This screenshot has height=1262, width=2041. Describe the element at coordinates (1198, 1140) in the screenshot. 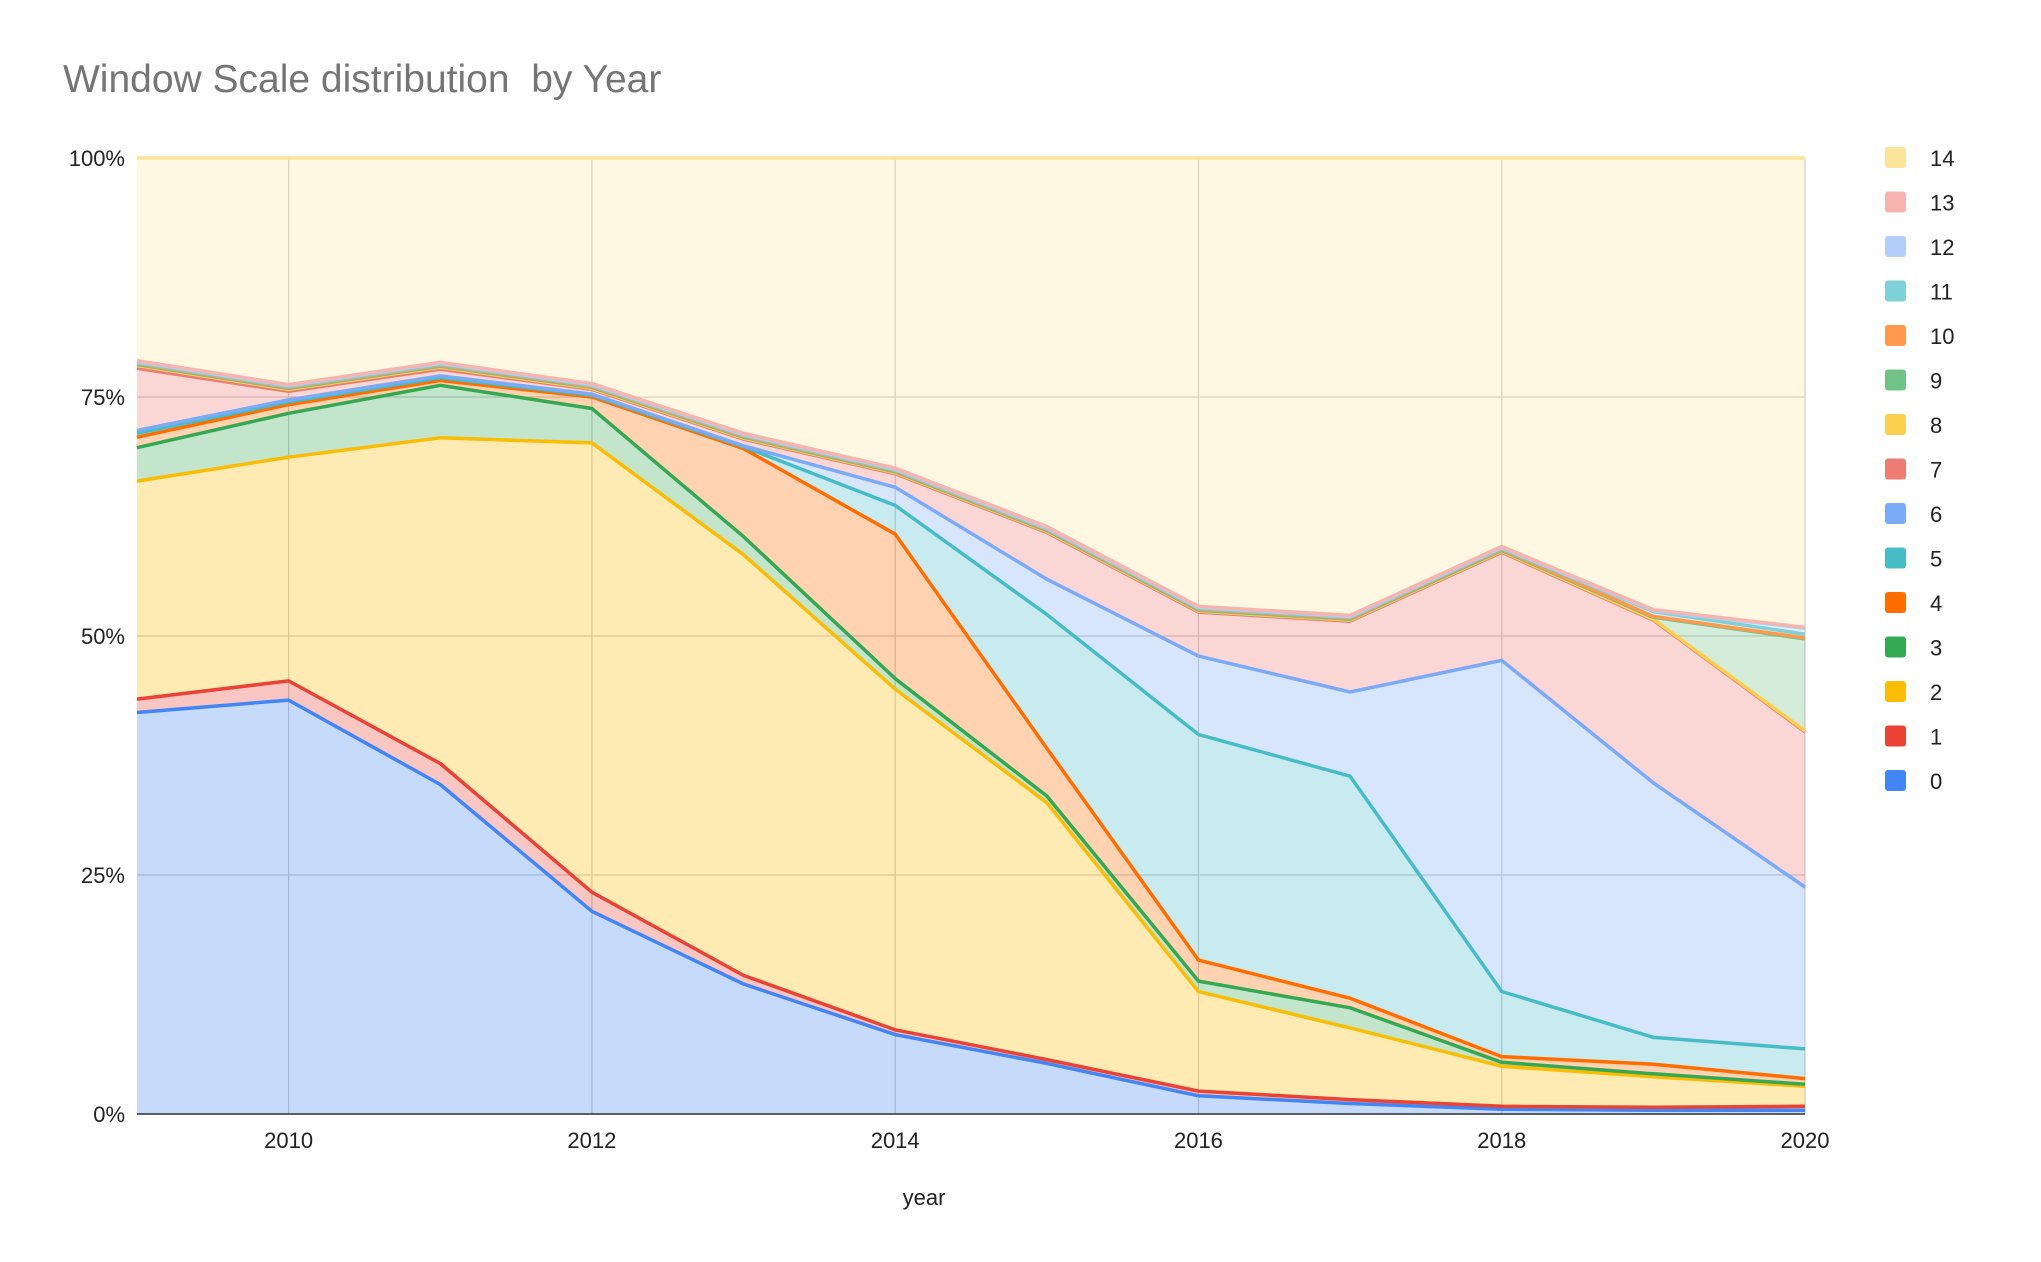

I see `x-tick-label: 2016` at that location.